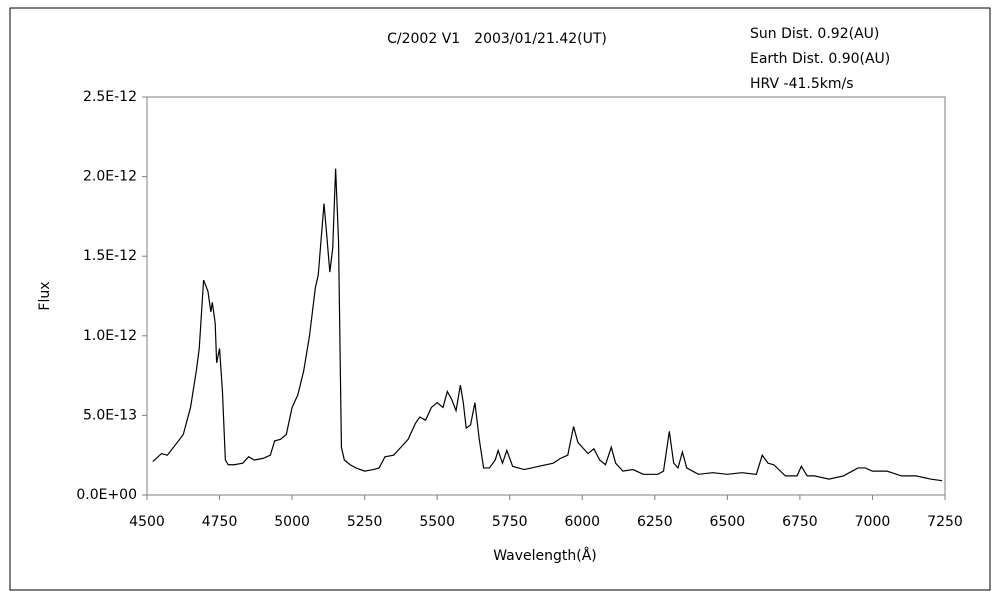 The width and height of the screenshot is (1000, 600). I want to click on annotation: Sun Dist. 0.92(AU), so click(814, 34).